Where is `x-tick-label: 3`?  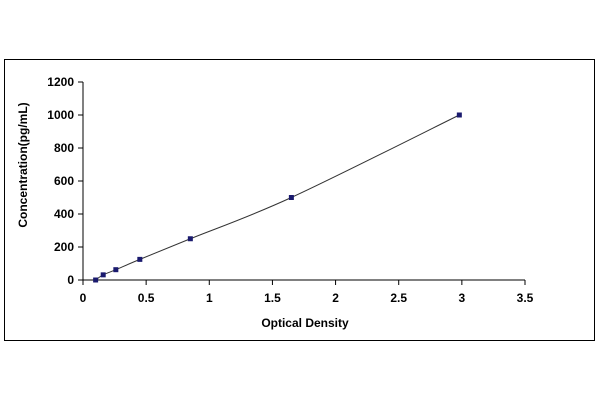
x-tick-label: 3 is located at coordinates (462, 298).